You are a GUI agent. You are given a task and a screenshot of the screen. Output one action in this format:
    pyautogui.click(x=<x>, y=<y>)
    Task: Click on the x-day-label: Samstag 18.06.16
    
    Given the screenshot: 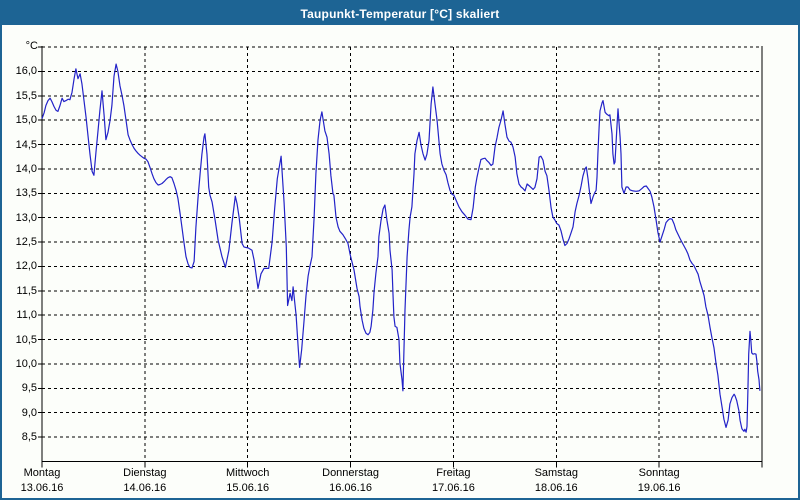 What is the action you would take?
    pyautogui.click(x=556, y=481)
    